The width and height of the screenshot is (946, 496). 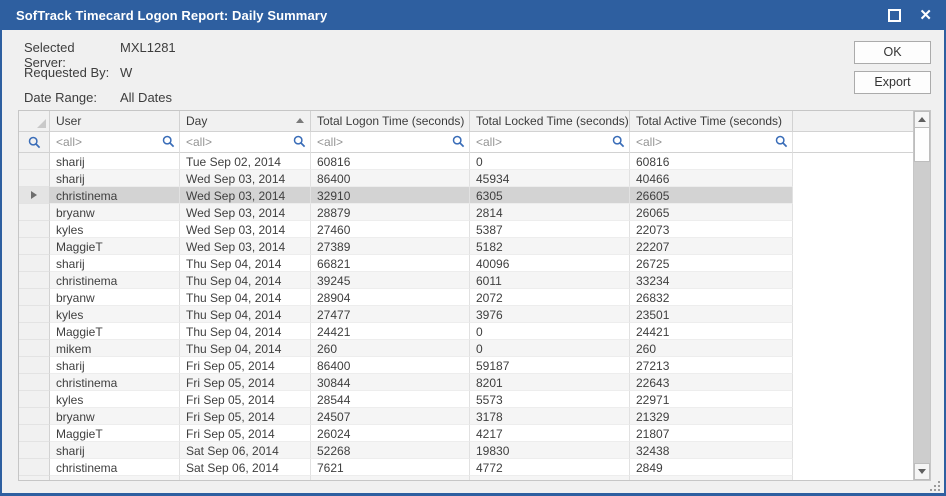 I want to click on cell: 27213, so click(x=711, y=365).